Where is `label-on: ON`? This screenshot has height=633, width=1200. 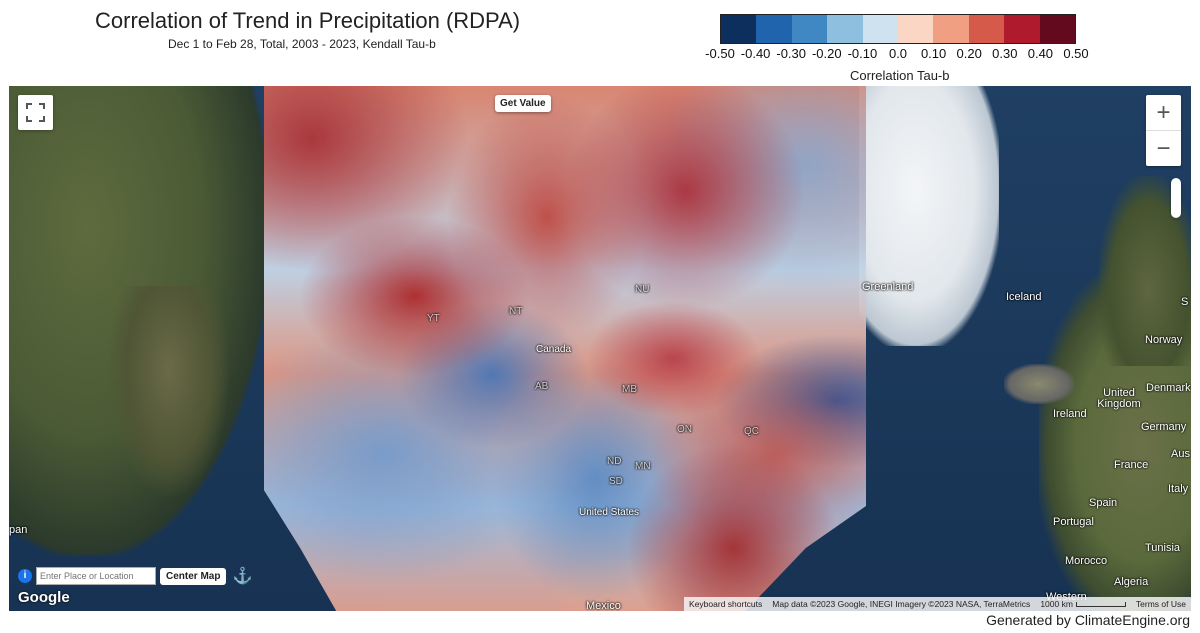
label-on: ON is located at coordinates (684, 429).